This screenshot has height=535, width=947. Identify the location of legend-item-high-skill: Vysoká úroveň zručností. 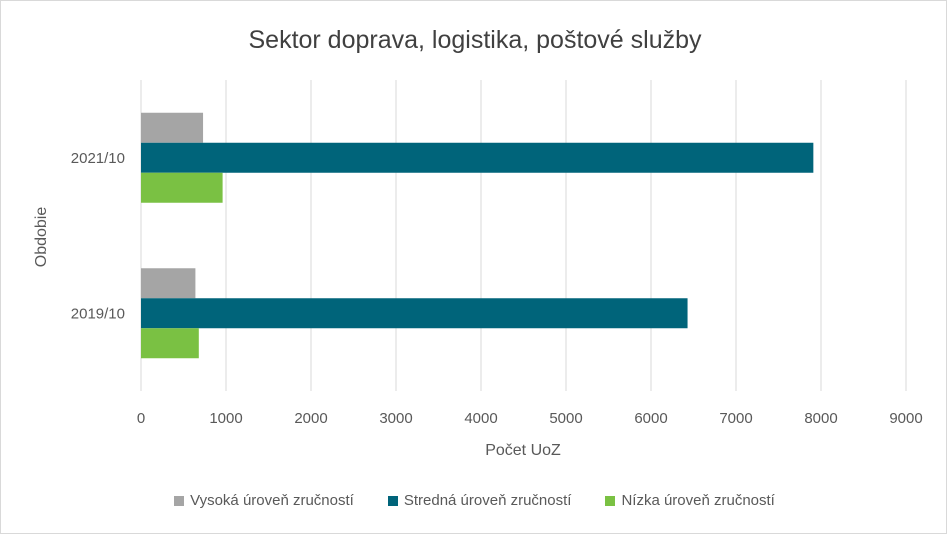
(264, 500).